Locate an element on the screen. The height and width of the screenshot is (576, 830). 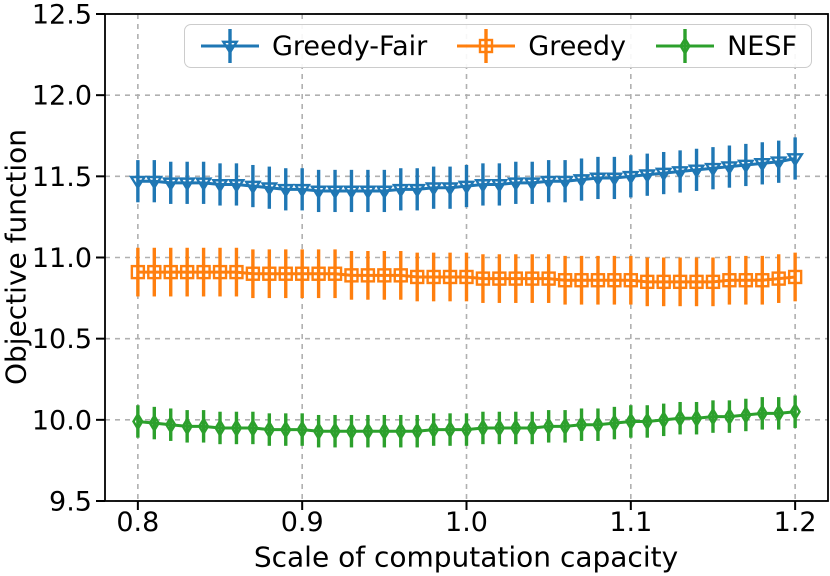
legend-entry-greedy-fair: Greedy-Fair is located at coordinates (313, 46).